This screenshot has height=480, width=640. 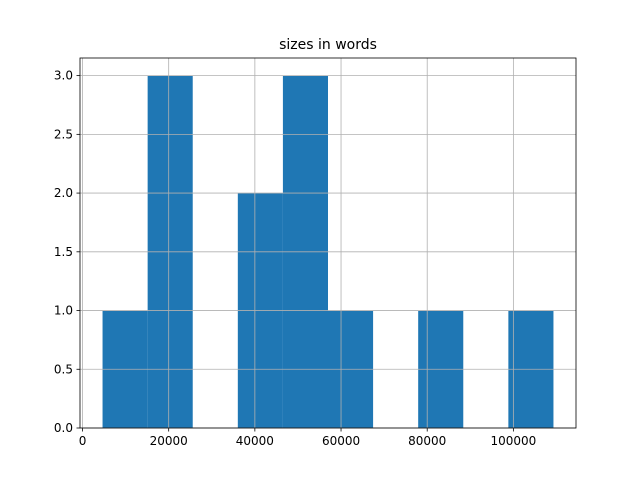 I want to click on y-tick-label: 1.0, so click(x=63, y=311).